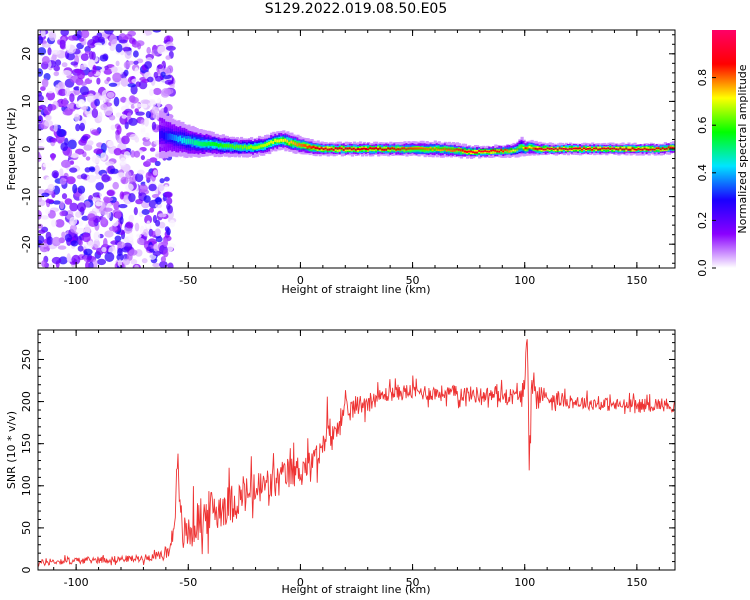 The height and width of the screenshot is (600, 750). What do you see at coordinates (26, 401) in the screenshot?
I see `y-tick-label: 200` at bounding box center [26, 401].